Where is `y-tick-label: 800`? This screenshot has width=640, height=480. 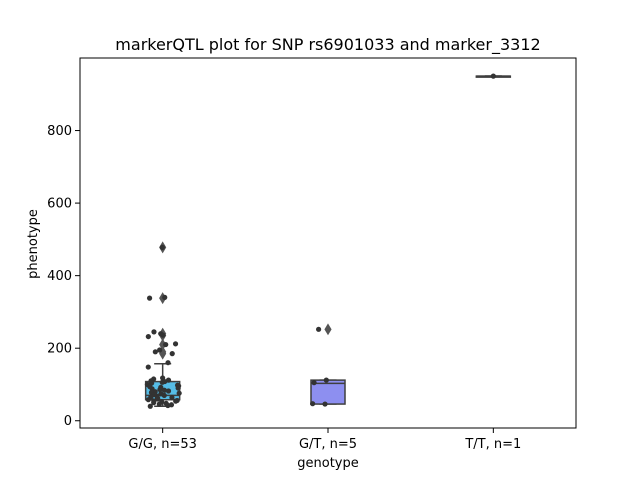 y-tick-label: 800 is located at coordinates (59, 131).